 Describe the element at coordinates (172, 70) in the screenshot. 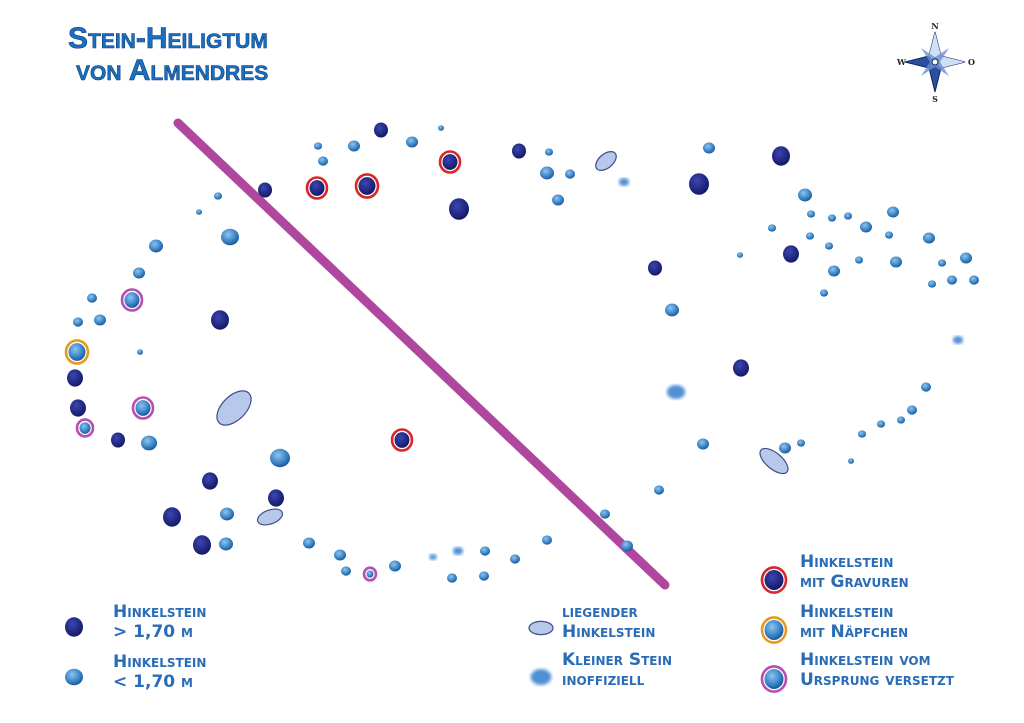

I see `title-line: von Almendres` at that location.